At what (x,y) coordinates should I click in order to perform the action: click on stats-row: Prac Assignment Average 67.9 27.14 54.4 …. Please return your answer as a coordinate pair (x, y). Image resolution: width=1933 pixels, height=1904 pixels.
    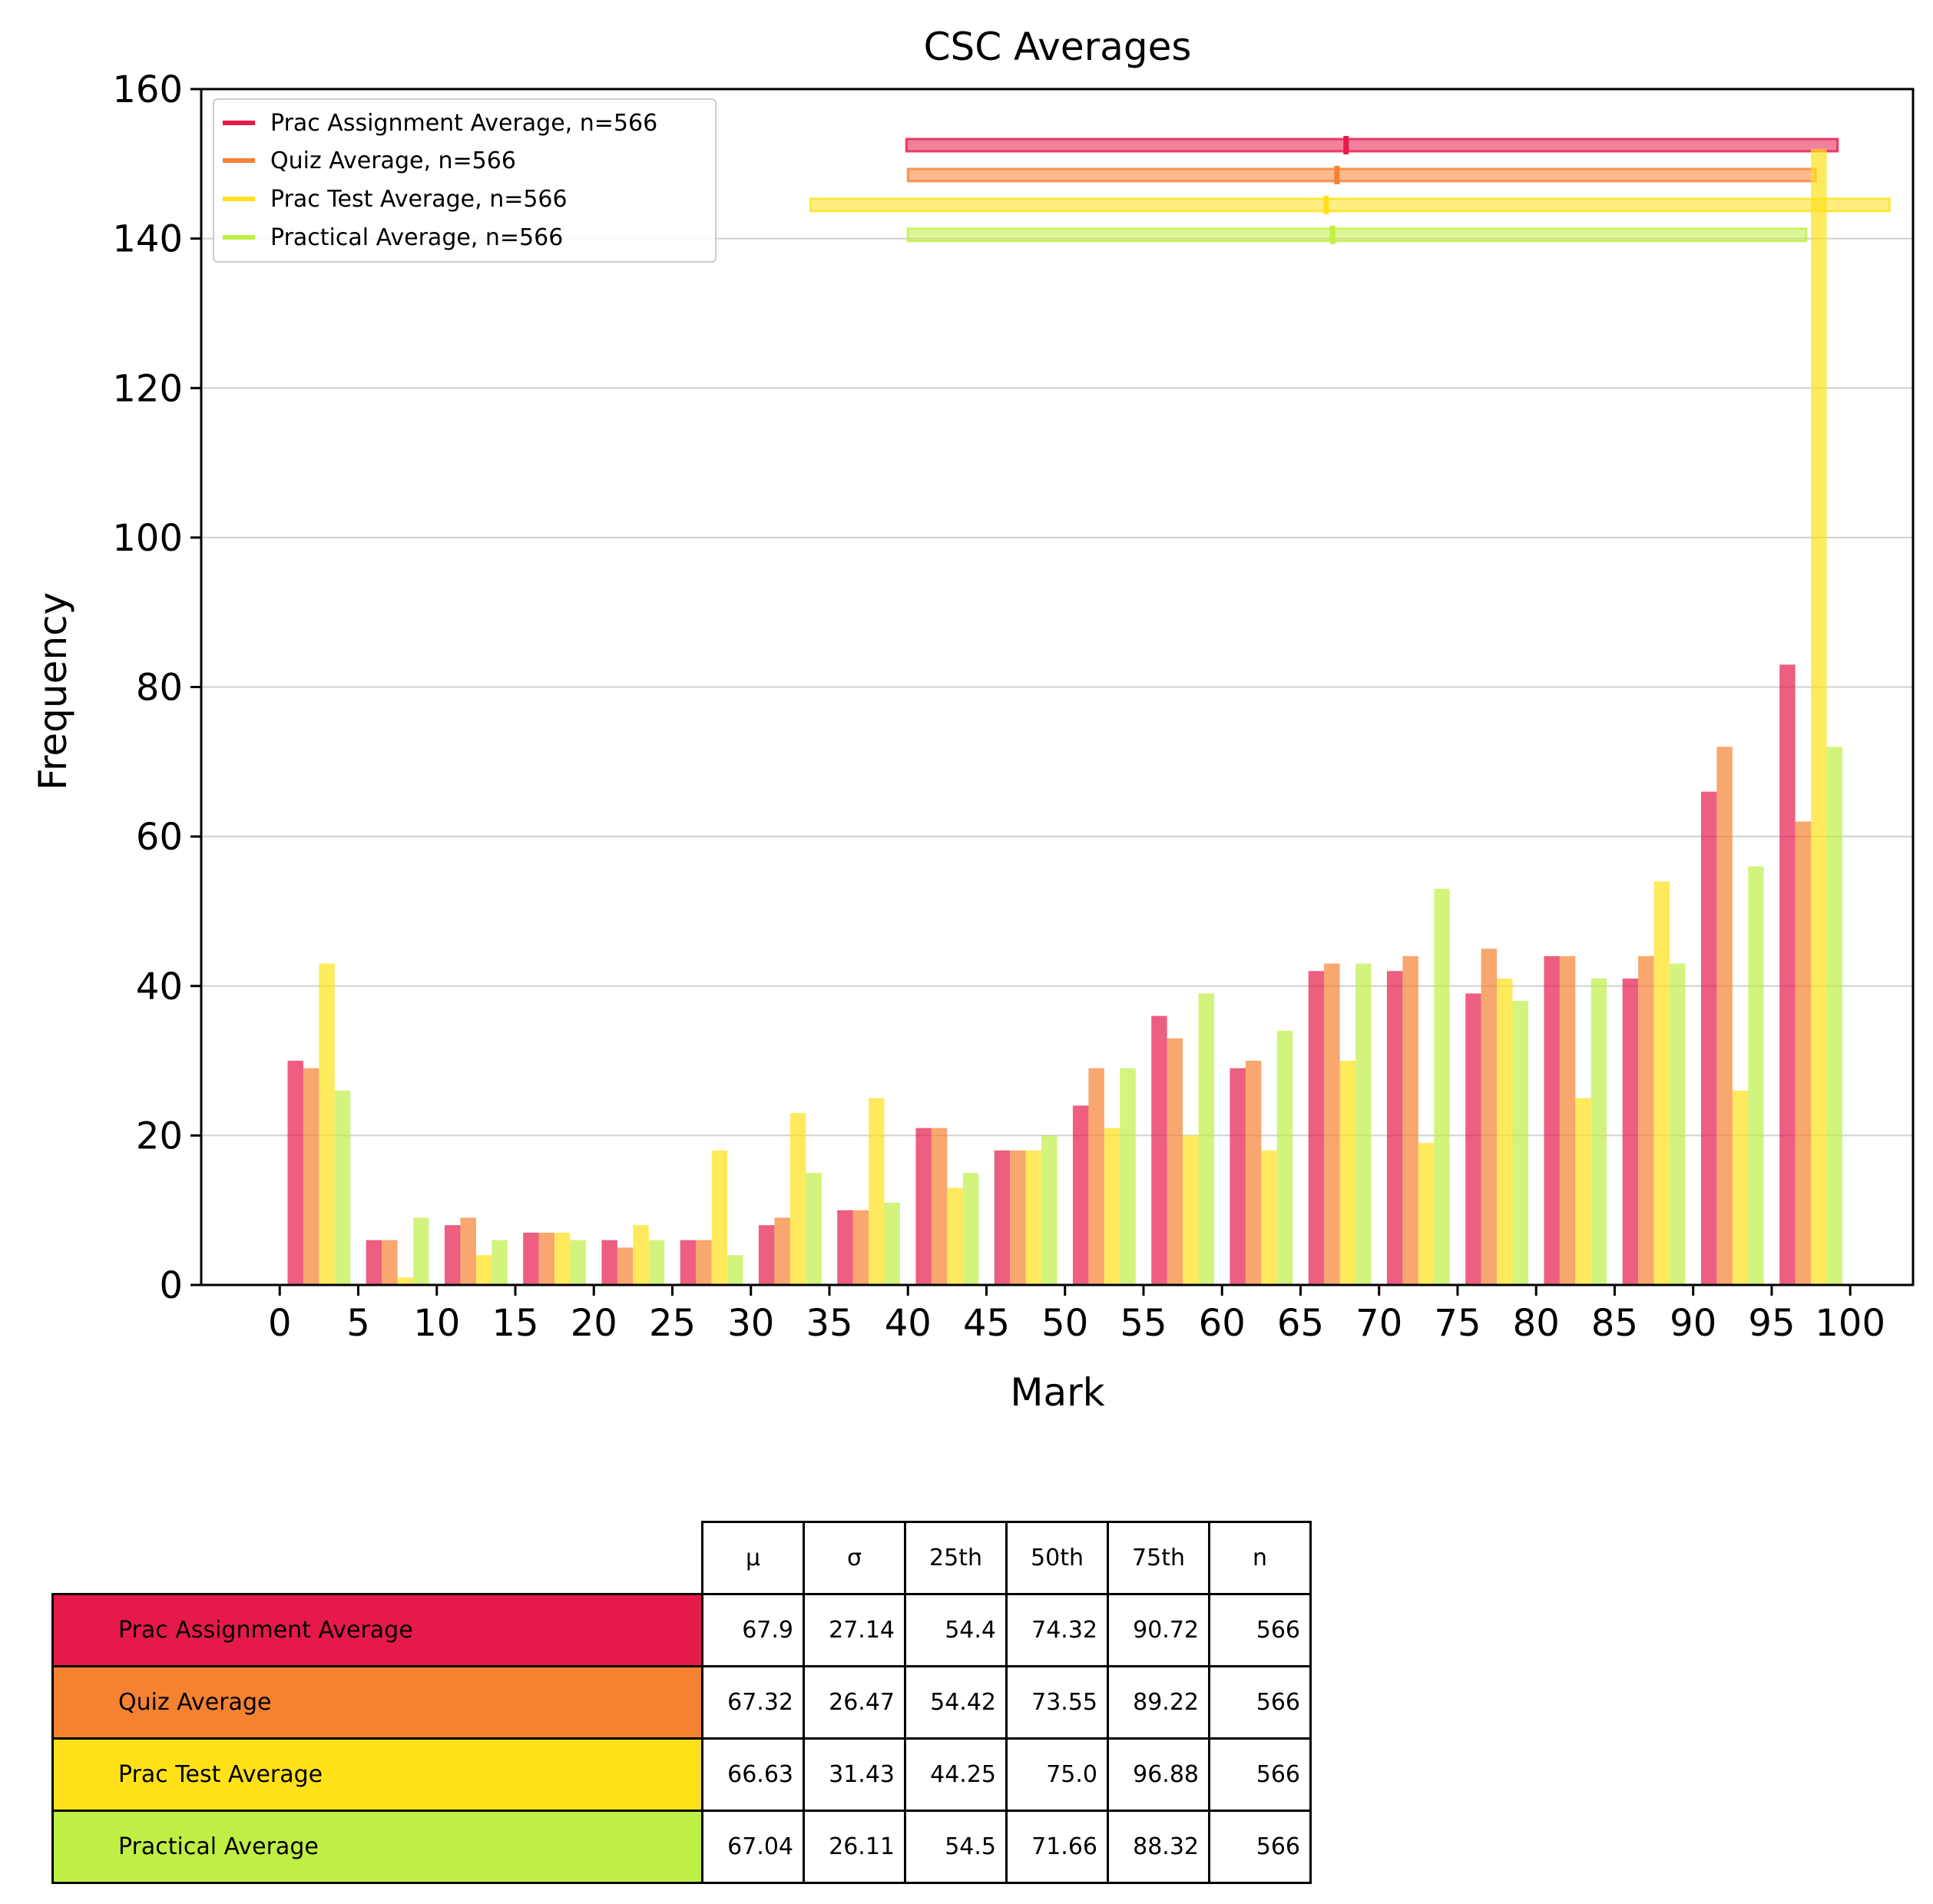
    Looking at the image, I should click on (681, 1630).